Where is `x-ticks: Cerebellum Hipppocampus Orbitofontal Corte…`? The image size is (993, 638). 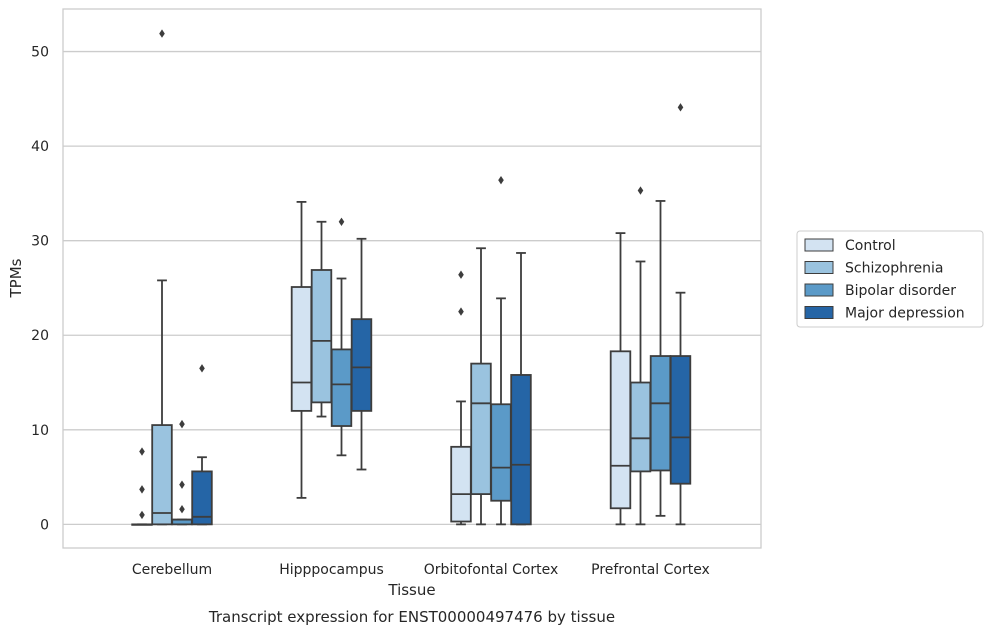
x-ticks: Cerebellum Hipppocampus Orbitofontal Corte… is located at coordinates (421, 570).